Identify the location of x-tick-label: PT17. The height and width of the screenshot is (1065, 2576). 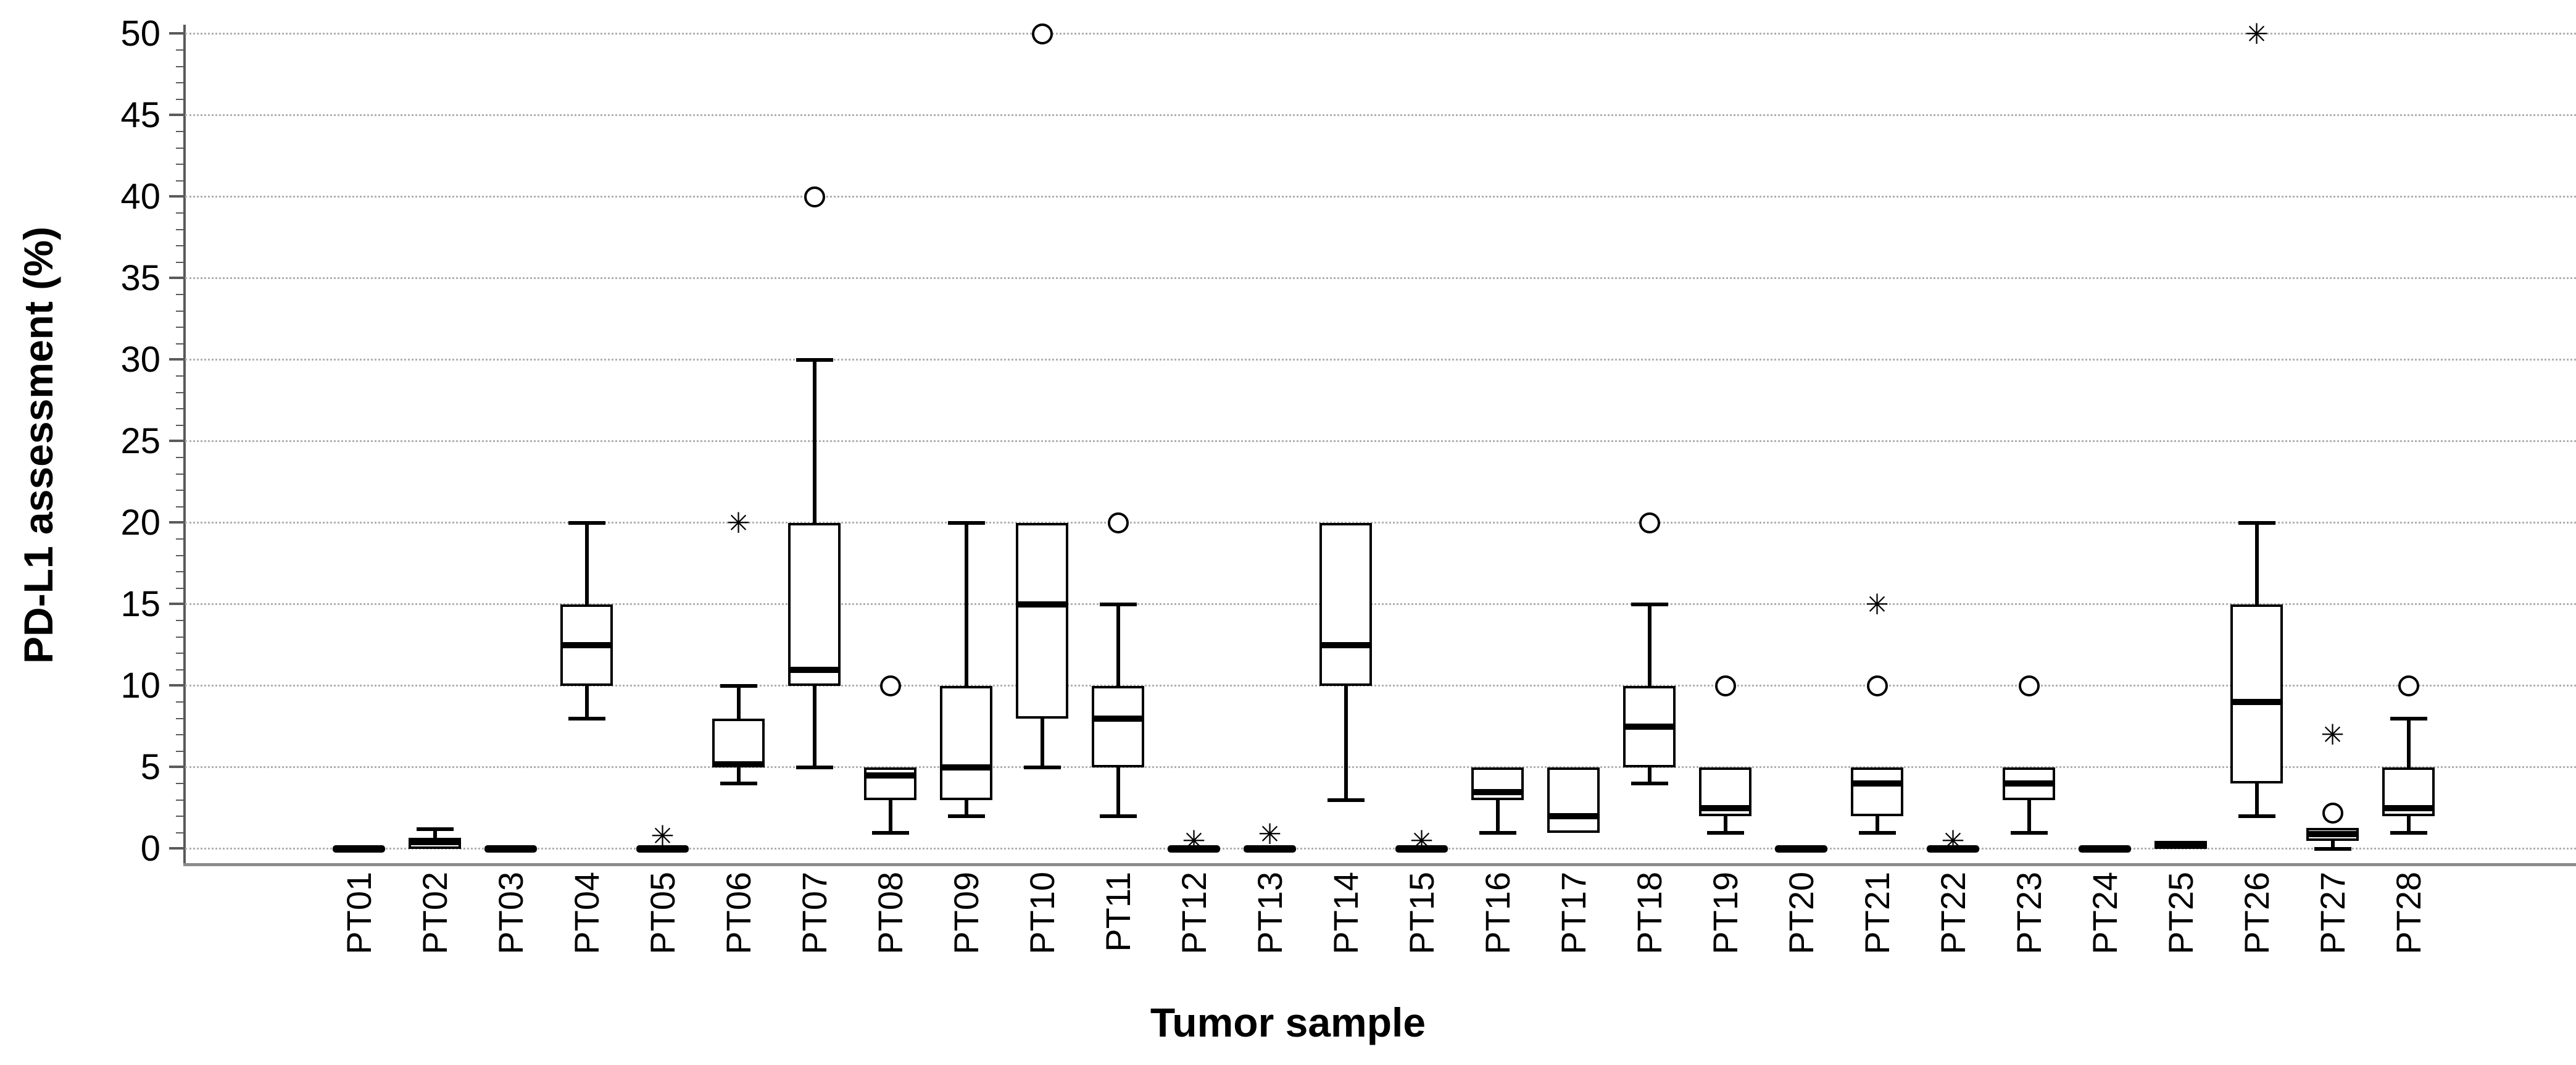
(1573, 913).